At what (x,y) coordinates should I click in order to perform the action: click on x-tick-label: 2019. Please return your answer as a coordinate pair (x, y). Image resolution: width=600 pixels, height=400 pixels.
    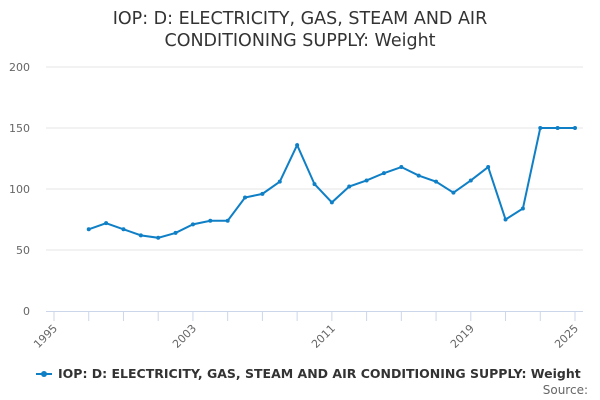
    Looking at the image, I should click on (462, 336).